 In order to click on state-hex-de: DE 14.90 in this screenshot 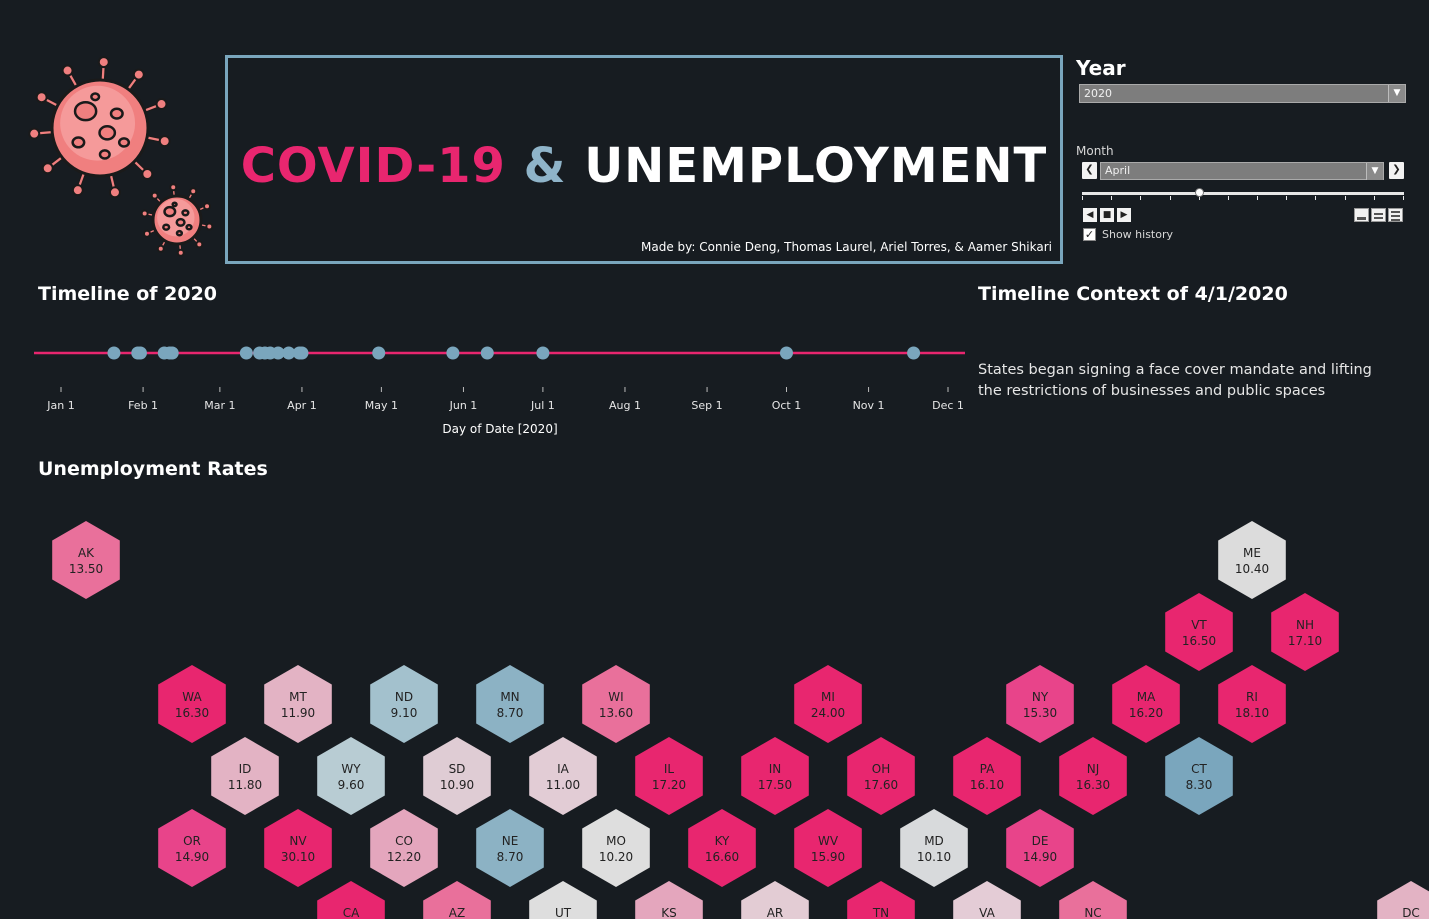, I will do `click(1040, 848)`.